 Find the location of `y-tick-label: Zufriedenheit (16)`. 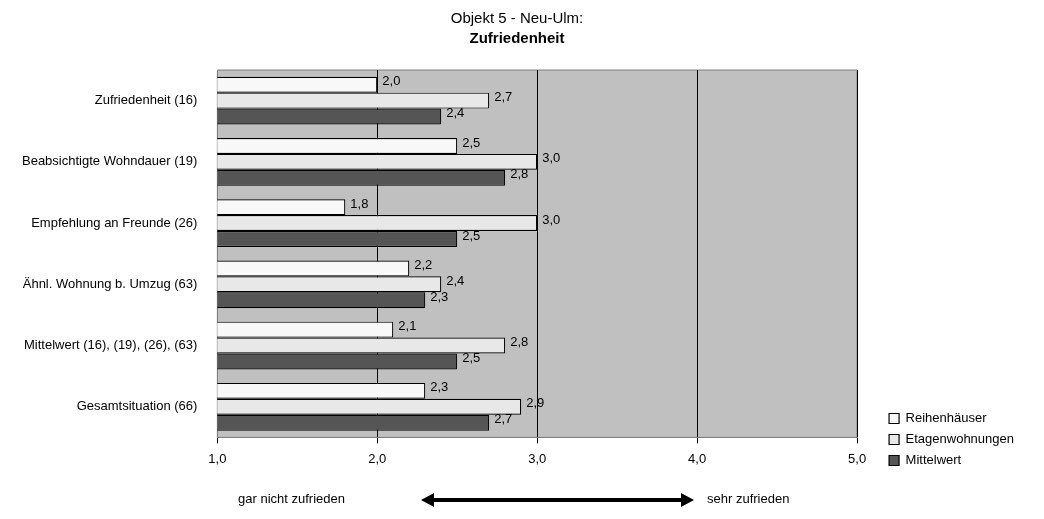

y-tick-label: Zufriedenheit (16) is located at coordinates (146, 100).